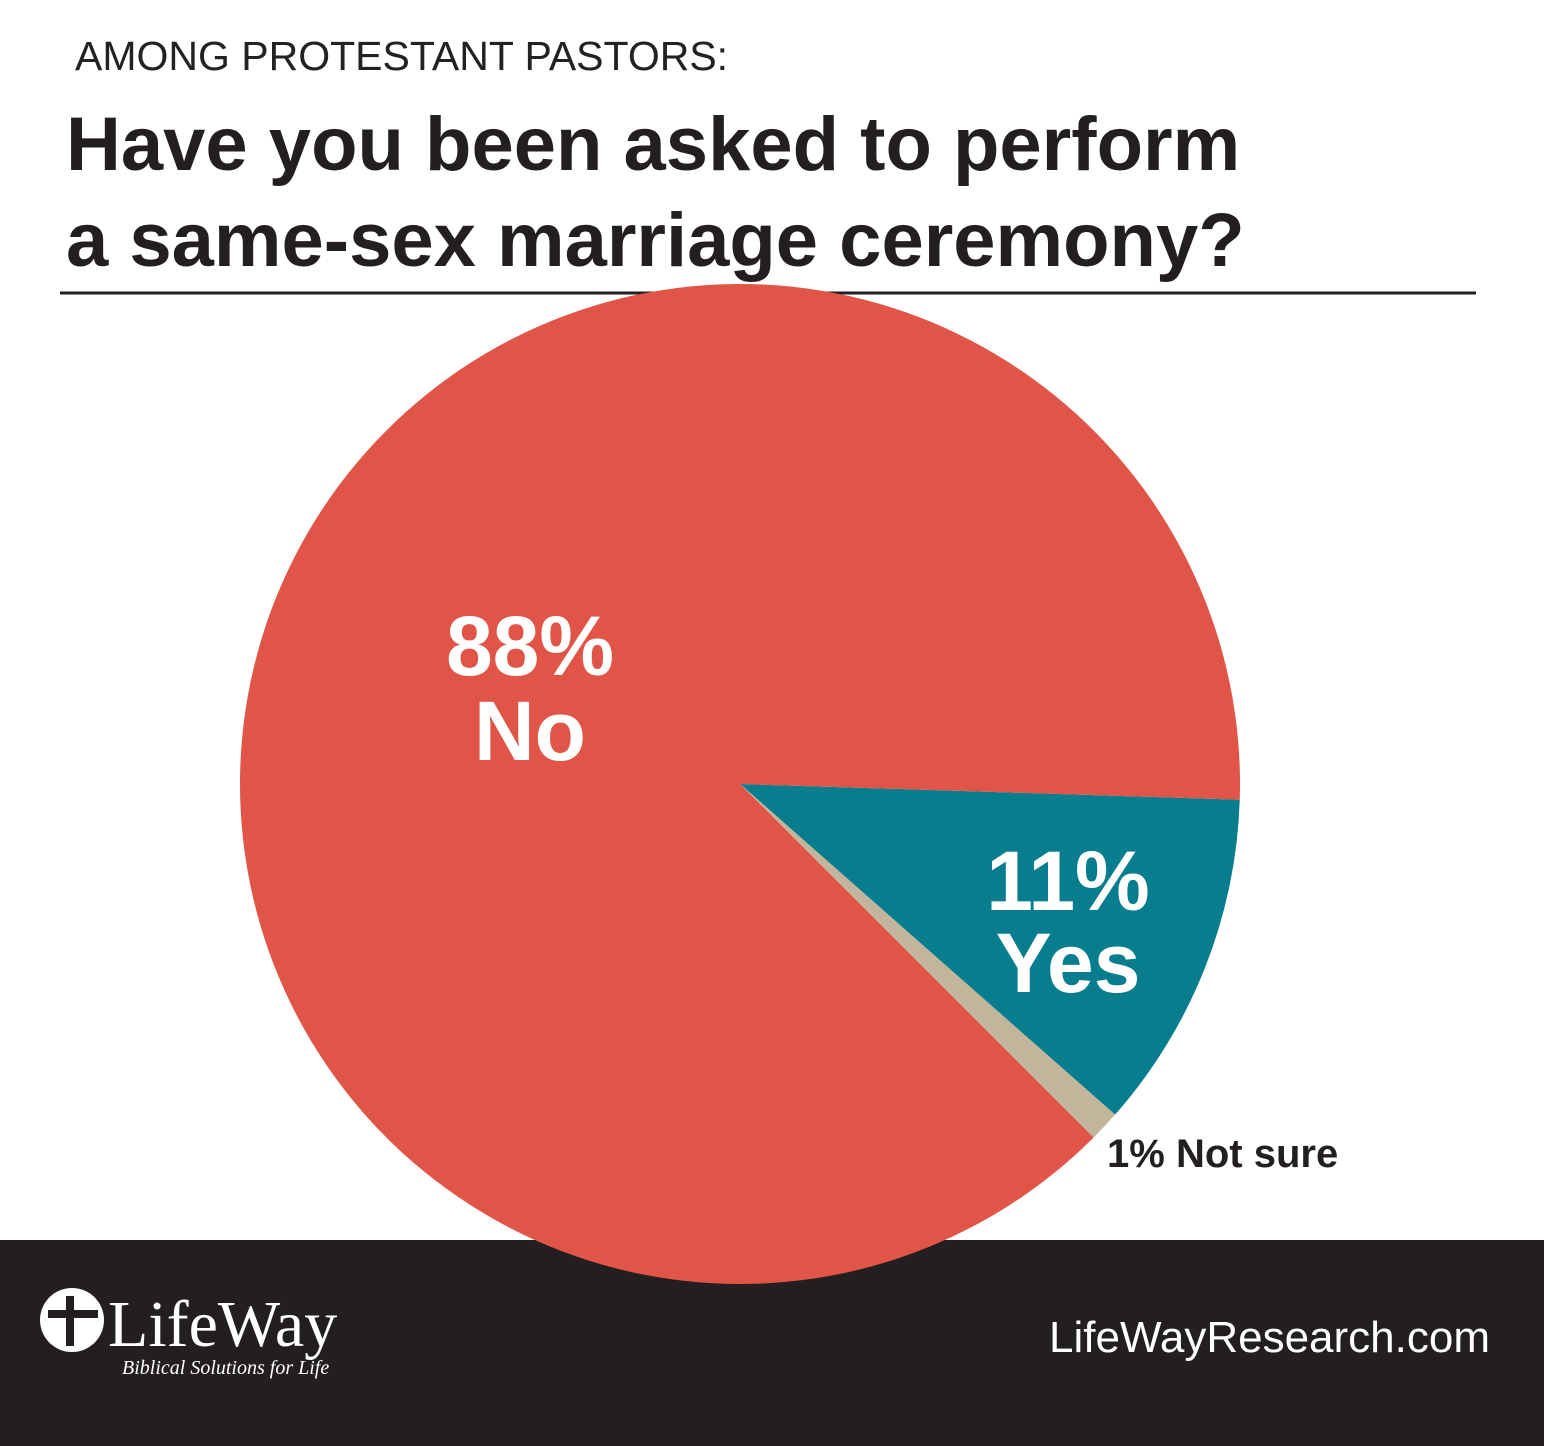 The height and width of the screenshot is (1446, 1544). What do you see at coordinates (1068, 881) in the screenshot?
I see `value-label: 11%` at bounding box center [1068, 881].